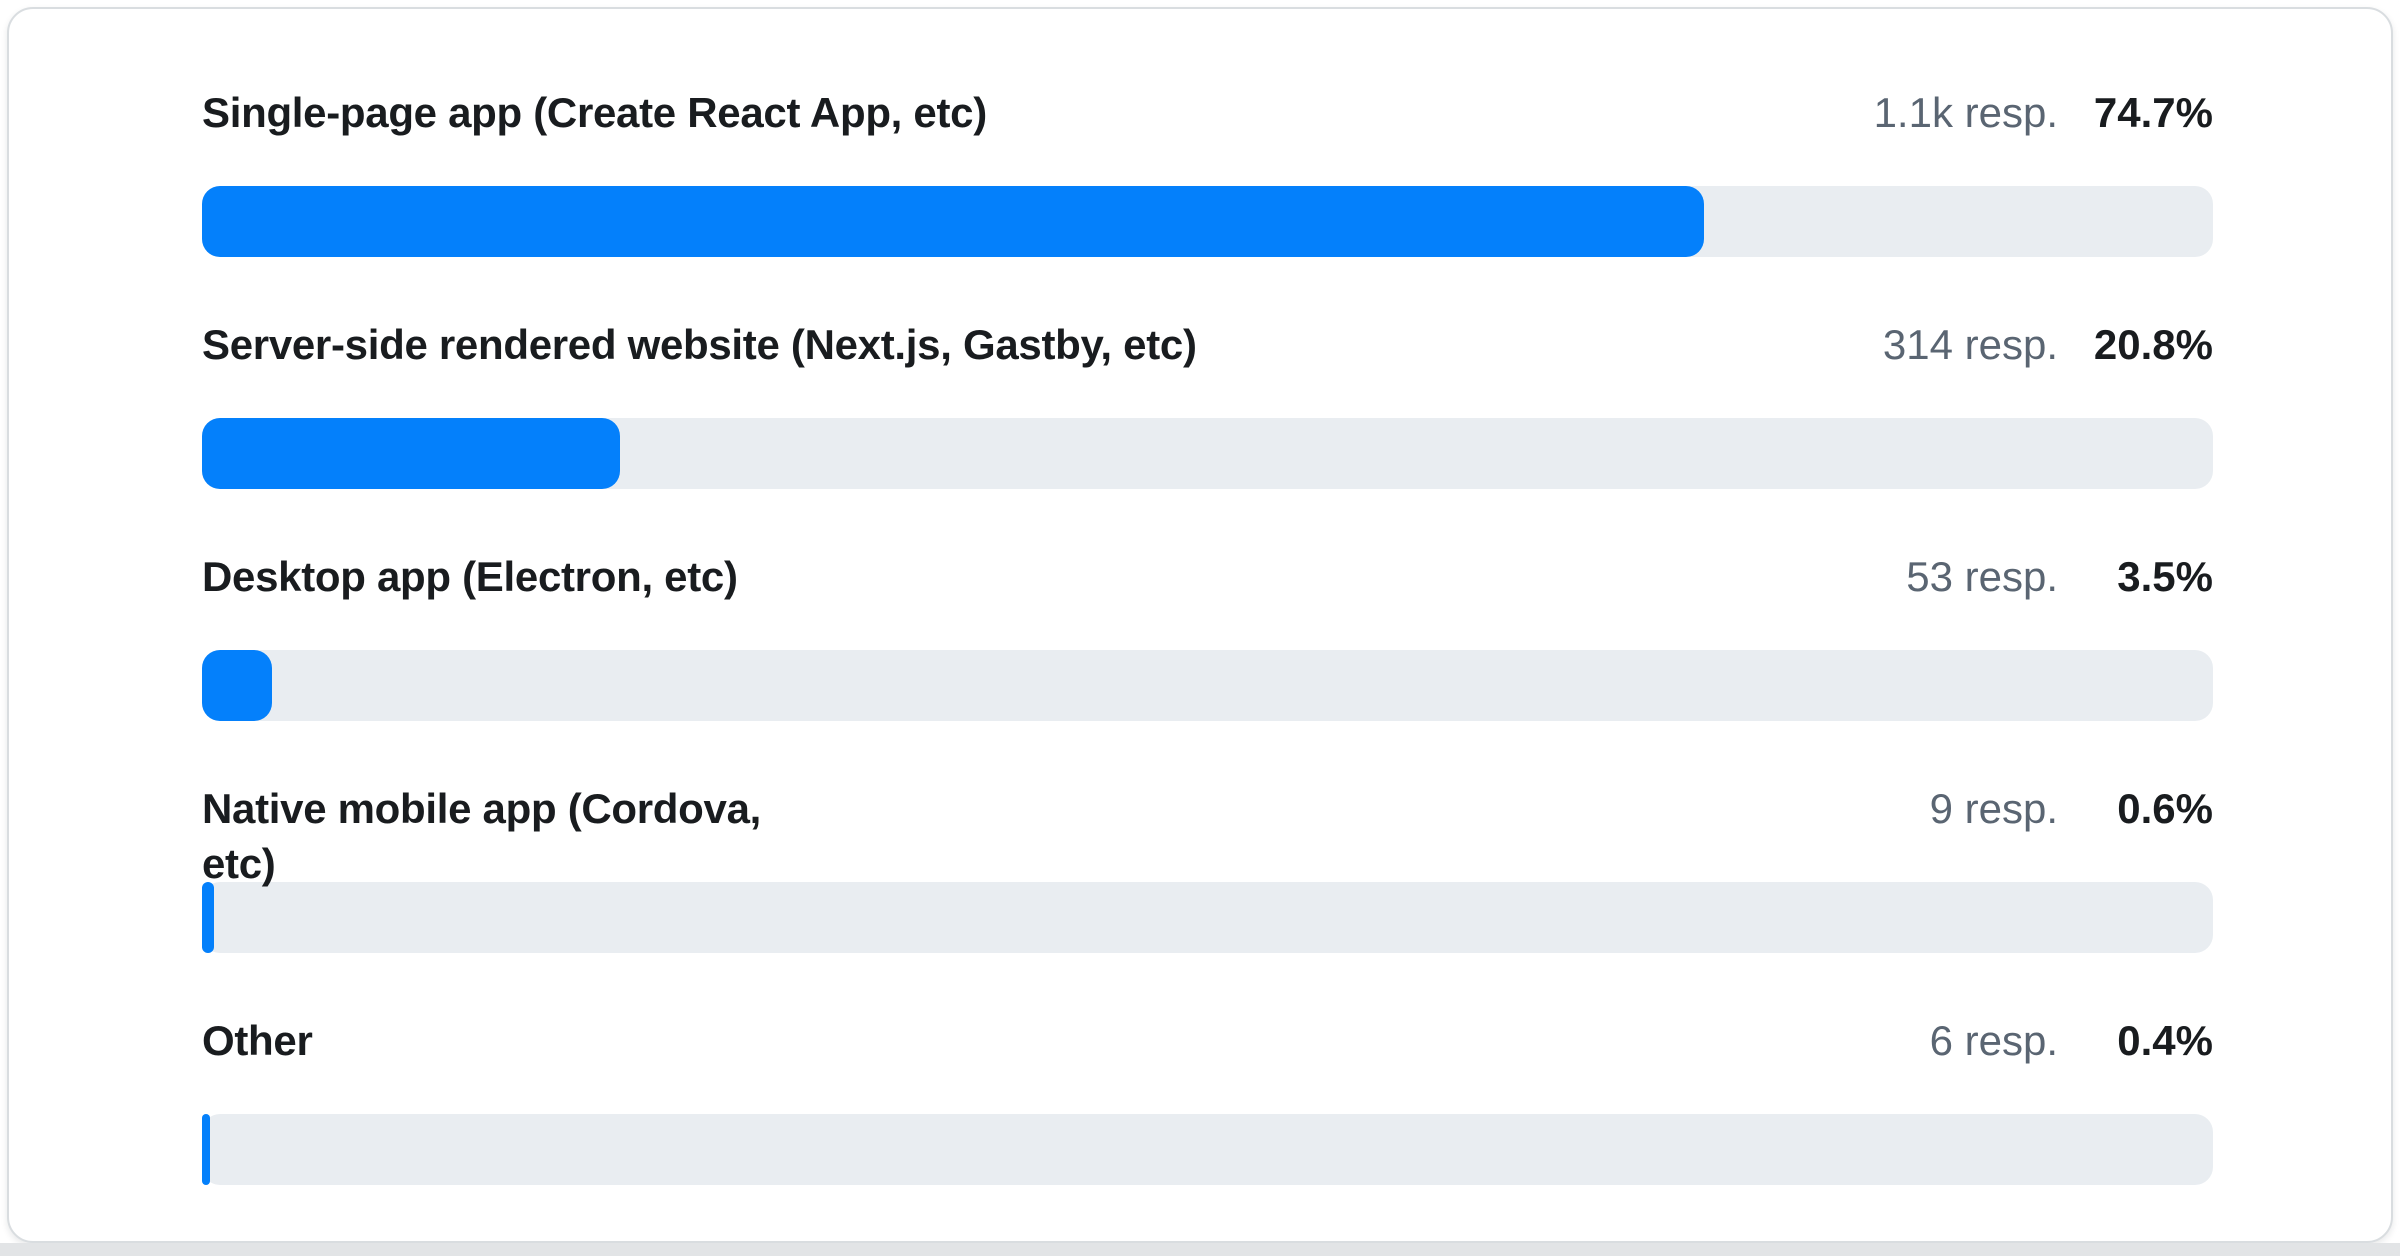 The image size is (2400, 1256). I want to click on response-count: 9 resp., so click(1993, 808).